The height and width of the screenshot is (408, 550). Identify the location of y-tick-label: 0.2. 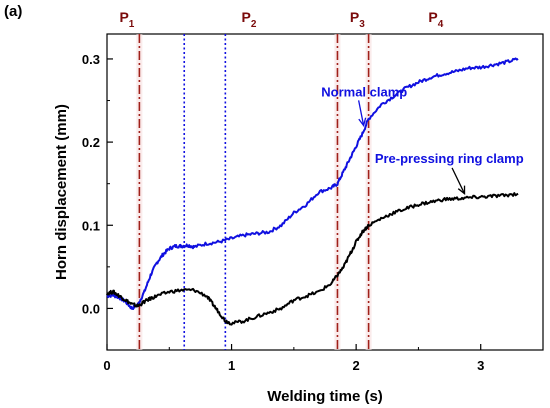
(91, 142).